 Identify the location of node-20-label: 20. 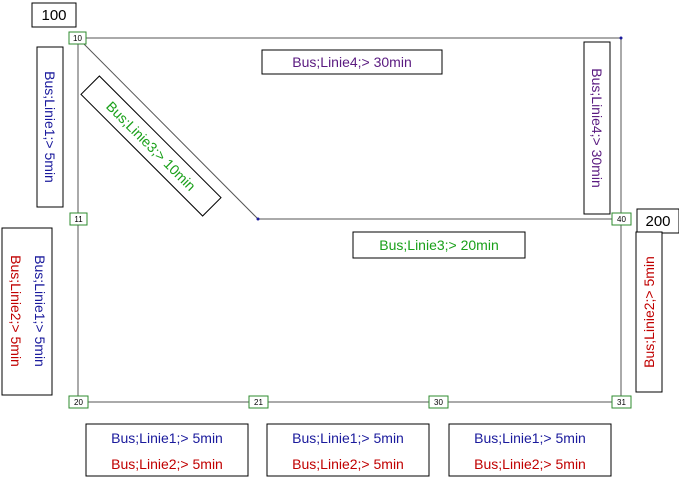
(78, 402).